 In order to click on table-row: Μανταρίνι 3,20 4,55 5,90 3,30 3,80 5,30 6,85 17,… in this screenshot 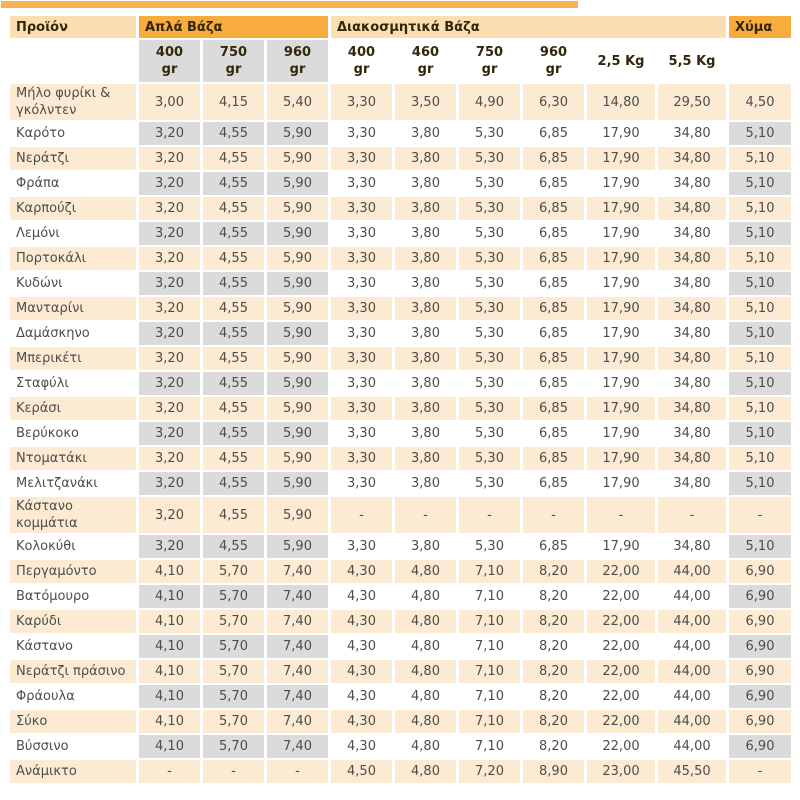, I will do `click(400, 308)`.